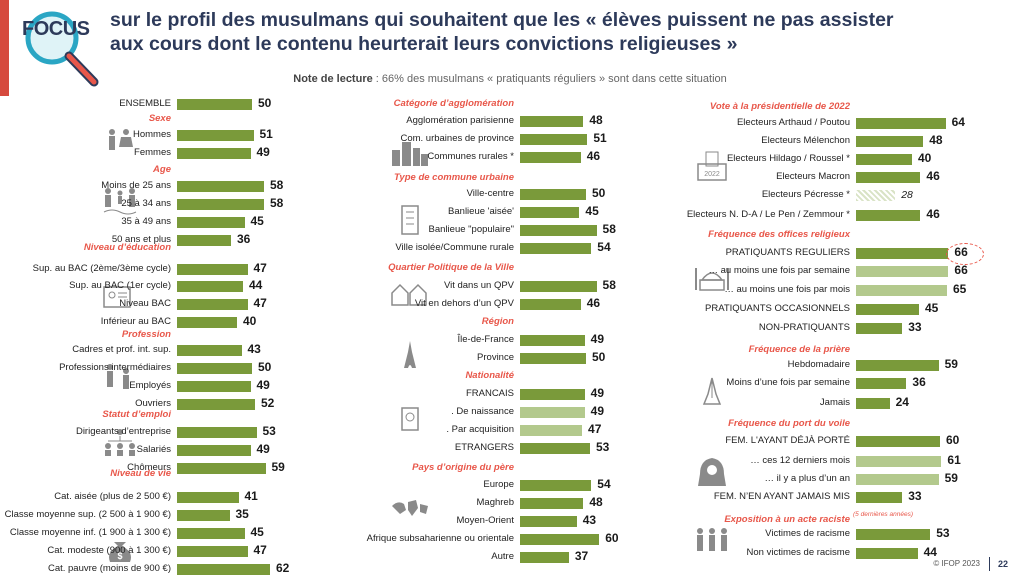 This screenshot has height=575, width=1020. I want to click on section-title-age: Age, so click(162, 169).